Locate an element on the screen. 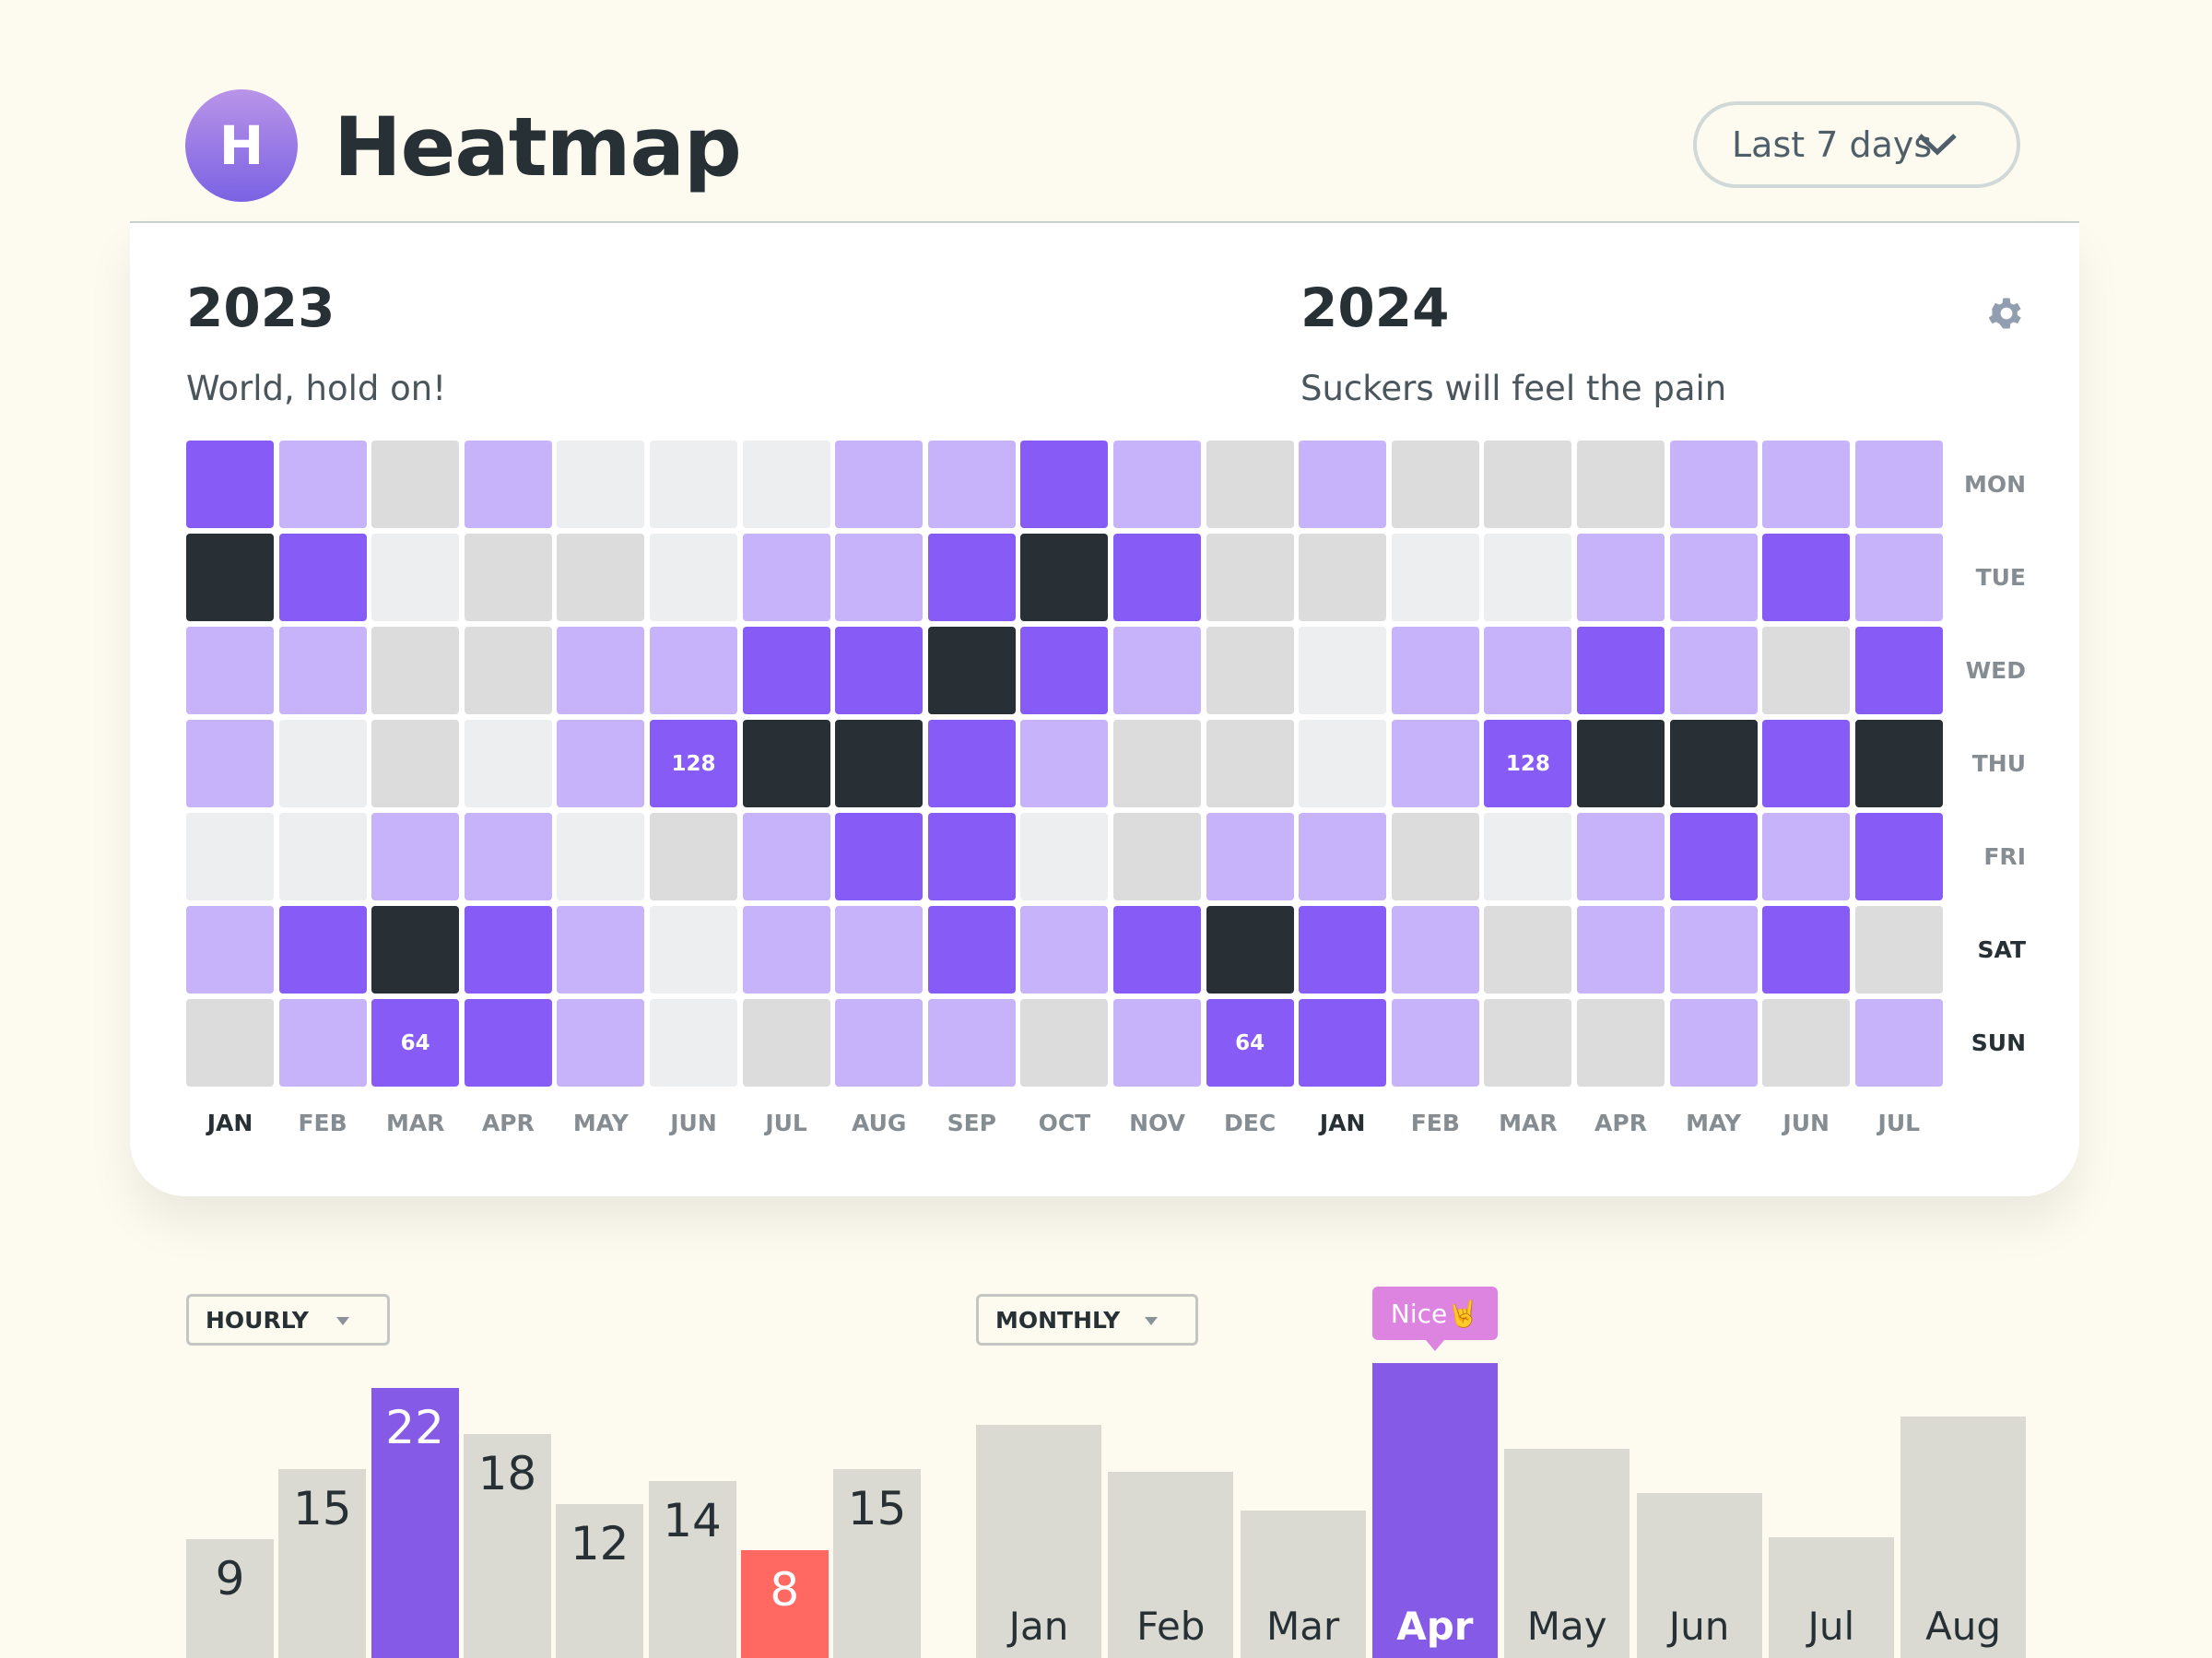  hourly-bar: 9 is located at coordinates (230, 1598).